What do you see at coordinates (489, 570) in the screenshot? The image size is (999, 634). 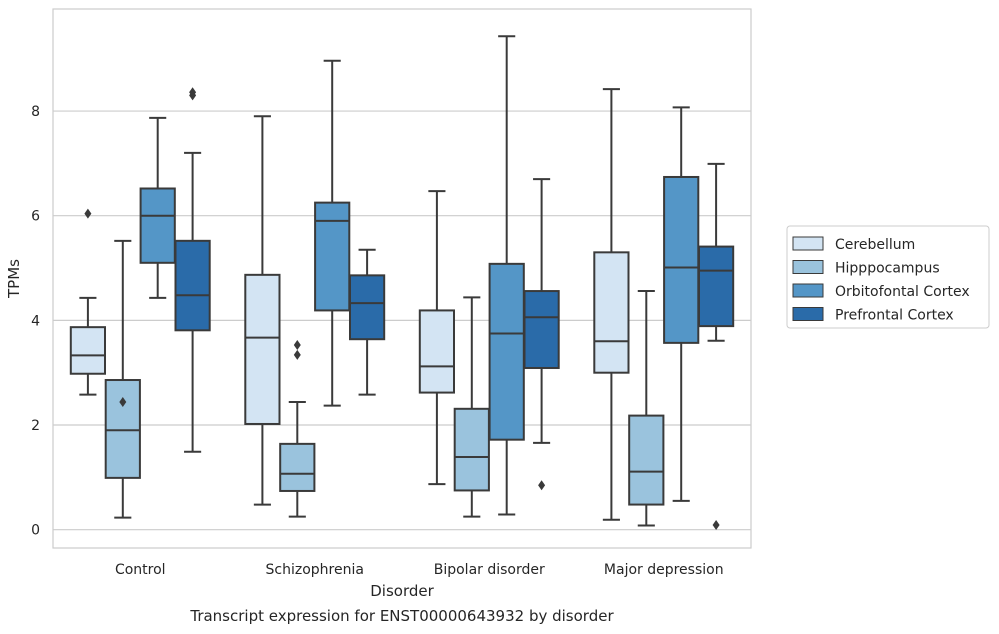 I see `x-tick-label: Bipolar disorder` at bounding box center [489, 570].